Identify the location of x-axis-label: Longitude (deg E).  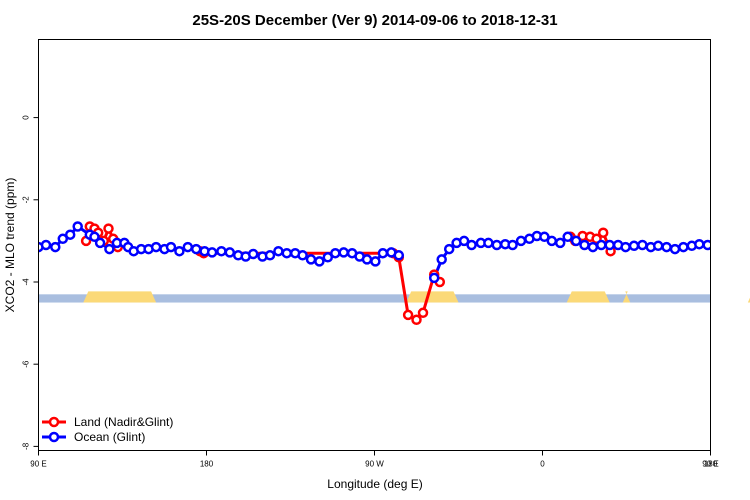
(374, 484).